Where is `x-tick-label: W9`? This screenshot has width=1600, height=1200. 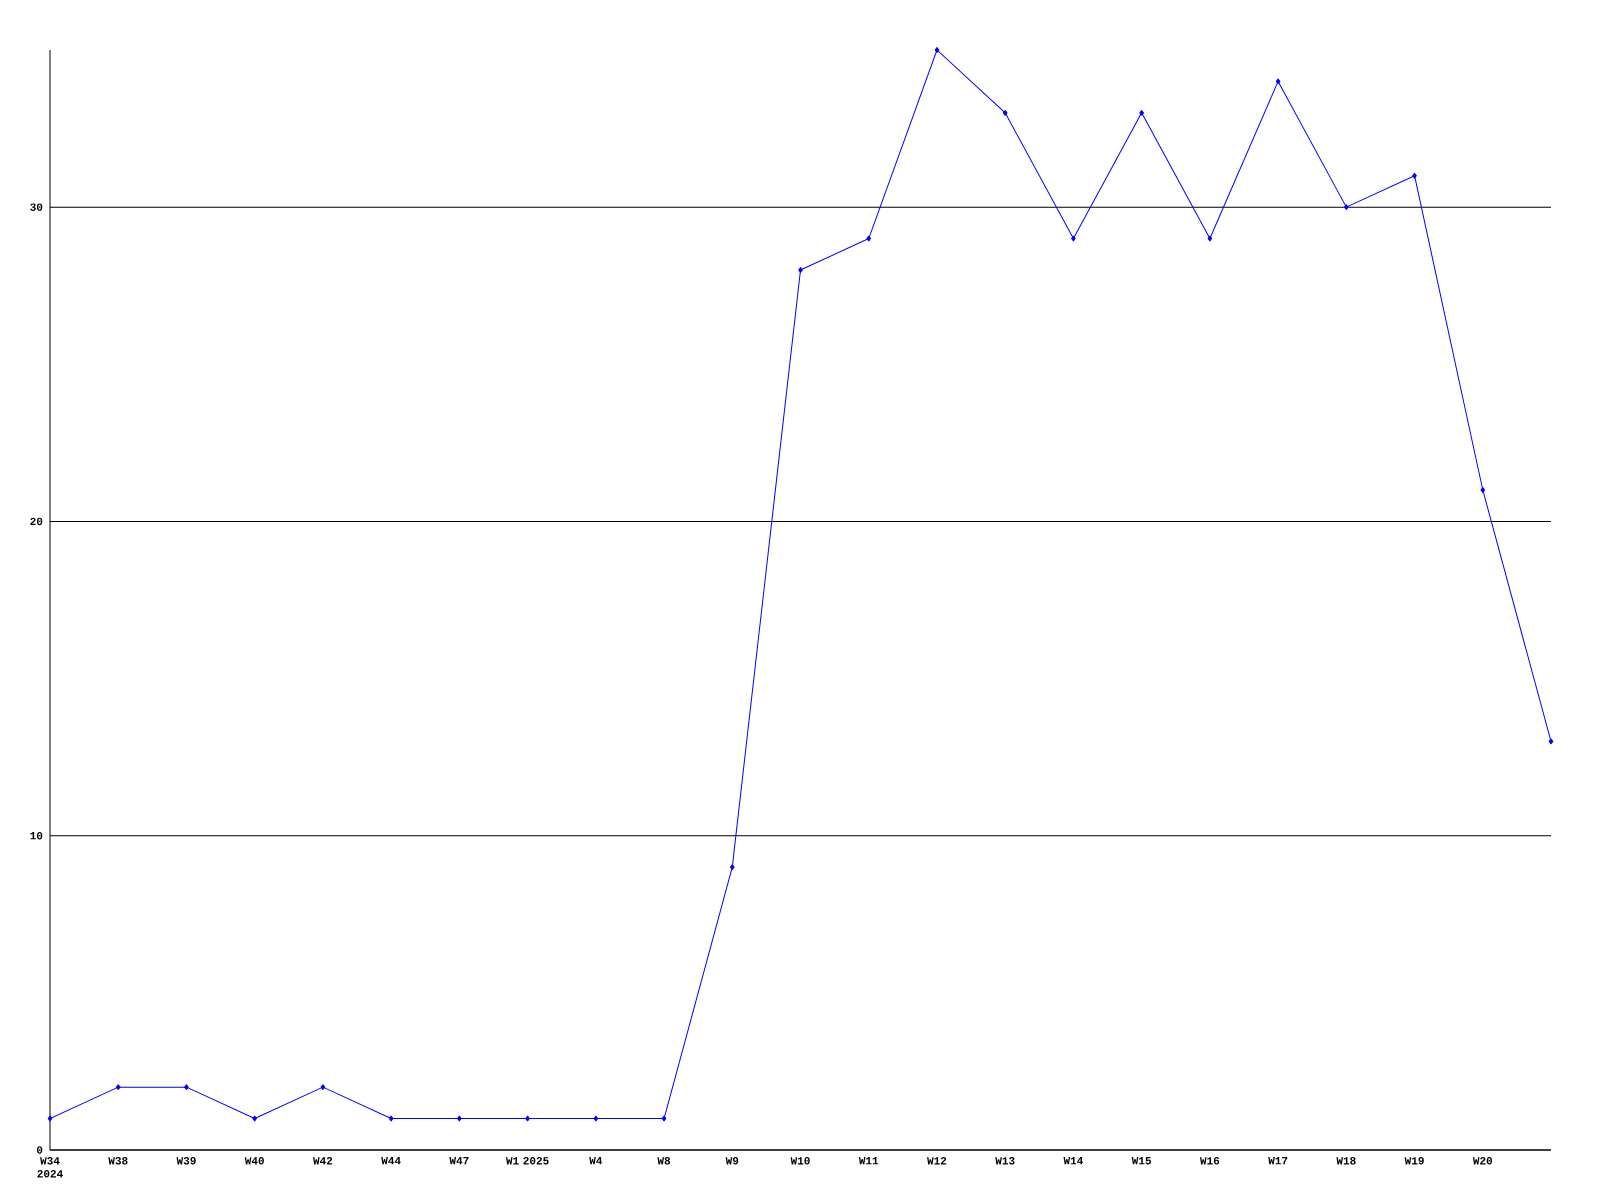 x-tick-label: W9 is located at coordinates (732, 1161).